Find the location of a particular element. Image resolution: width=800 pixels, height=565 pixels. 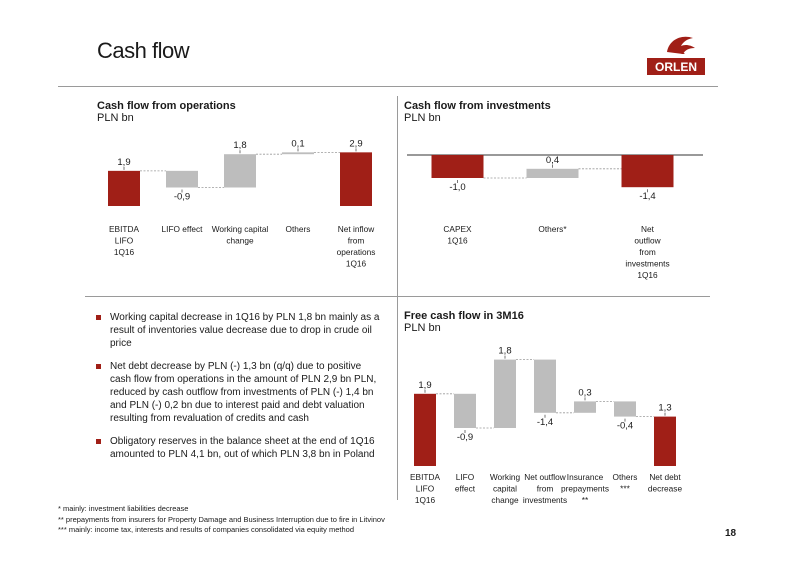

category-label: Net is located at coordinates (648, 229).